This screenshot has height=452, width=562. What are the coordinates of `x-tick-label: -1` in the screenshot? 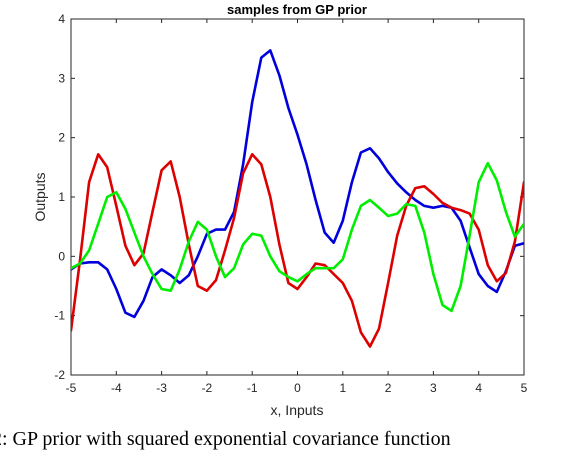 It's located at (252, 388).